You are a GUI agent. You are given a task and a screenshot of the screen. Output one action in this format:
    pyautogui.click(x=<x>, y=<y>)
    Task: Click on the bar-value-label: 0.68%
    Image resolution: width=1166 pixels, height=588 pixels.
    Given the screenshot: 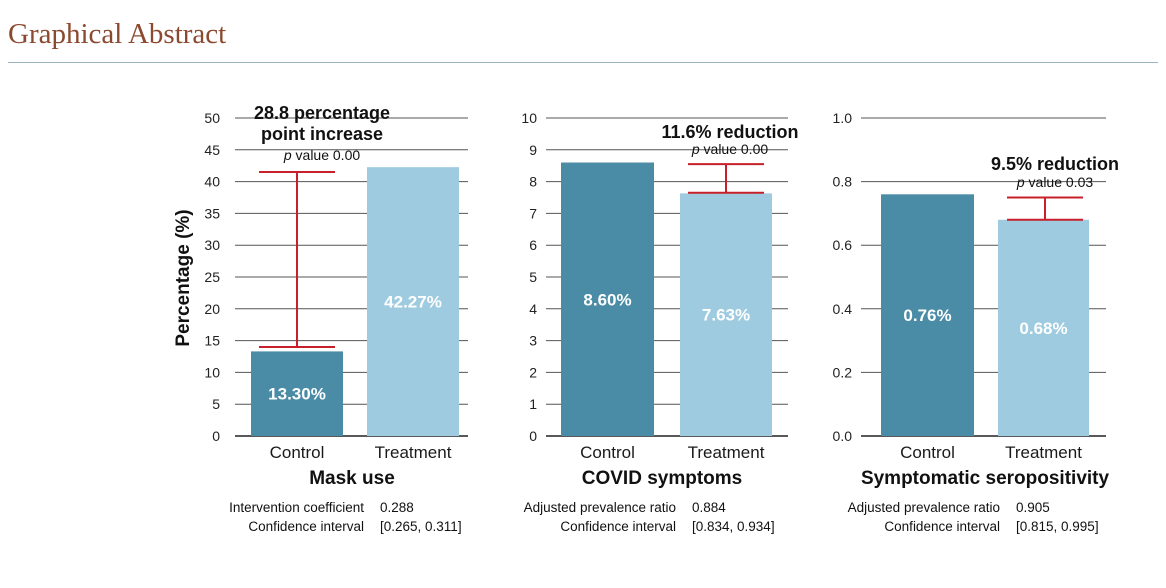 What is the action you would take?
    pyautogui.click(x=1043, y=328)
    